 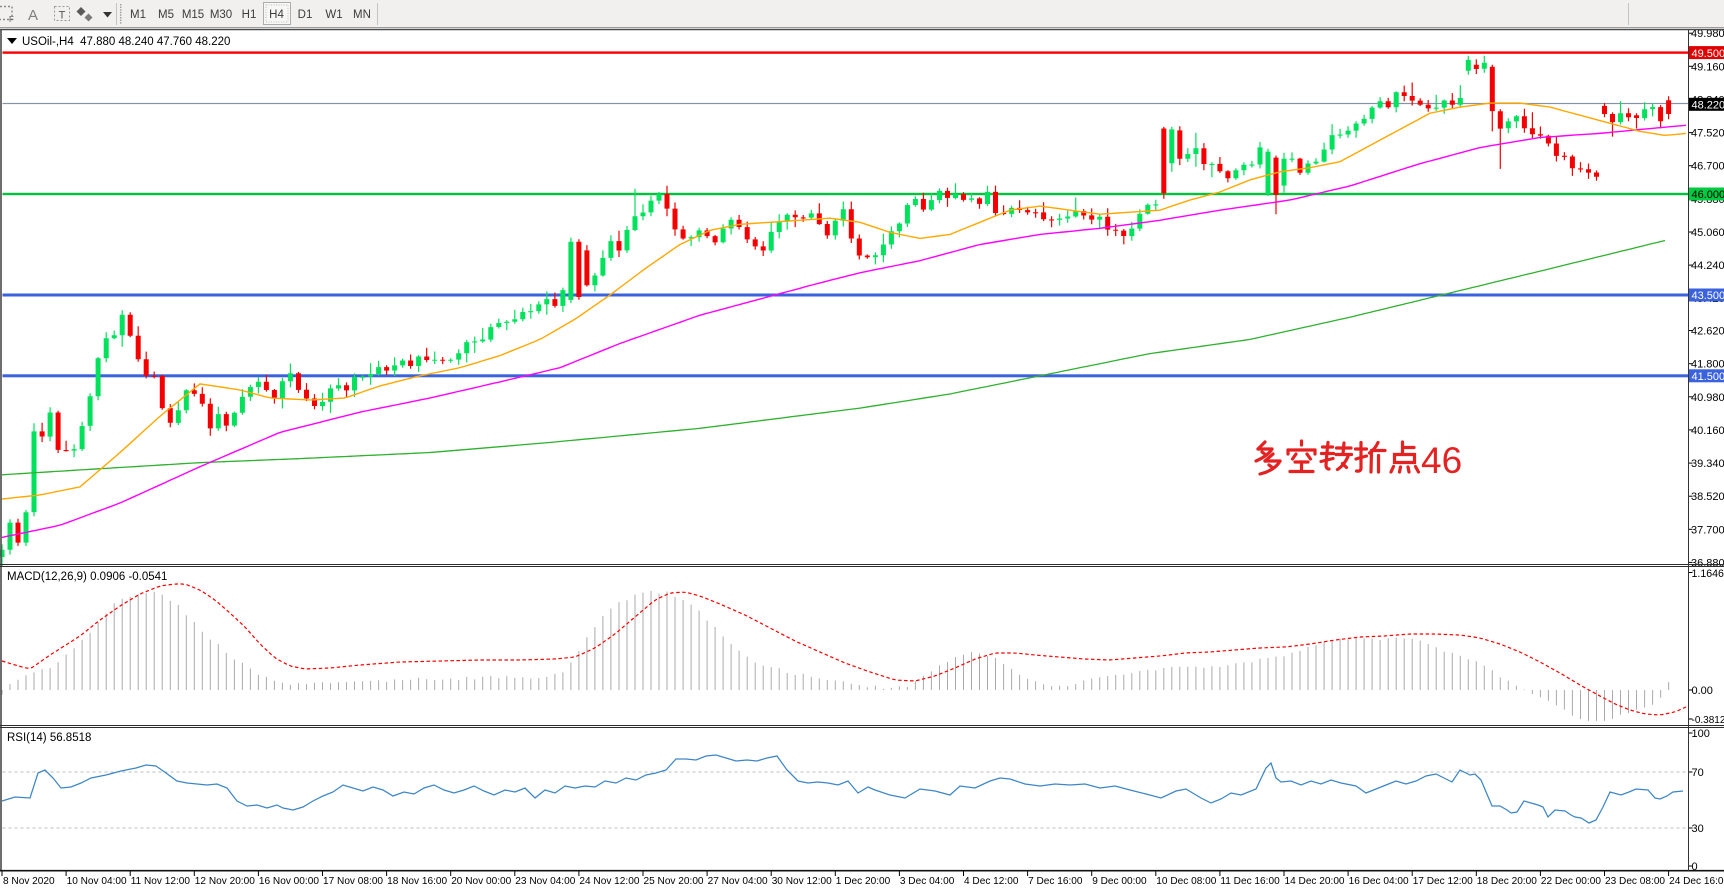 What do you see at coordinates (126, 42) in the screenshot?
I see `svg-text:USOil-,H4 47.880 48.240 47.76: USOil-,H4 47.880 48.240 47.760 48.220` at bounding box center [126, 42].